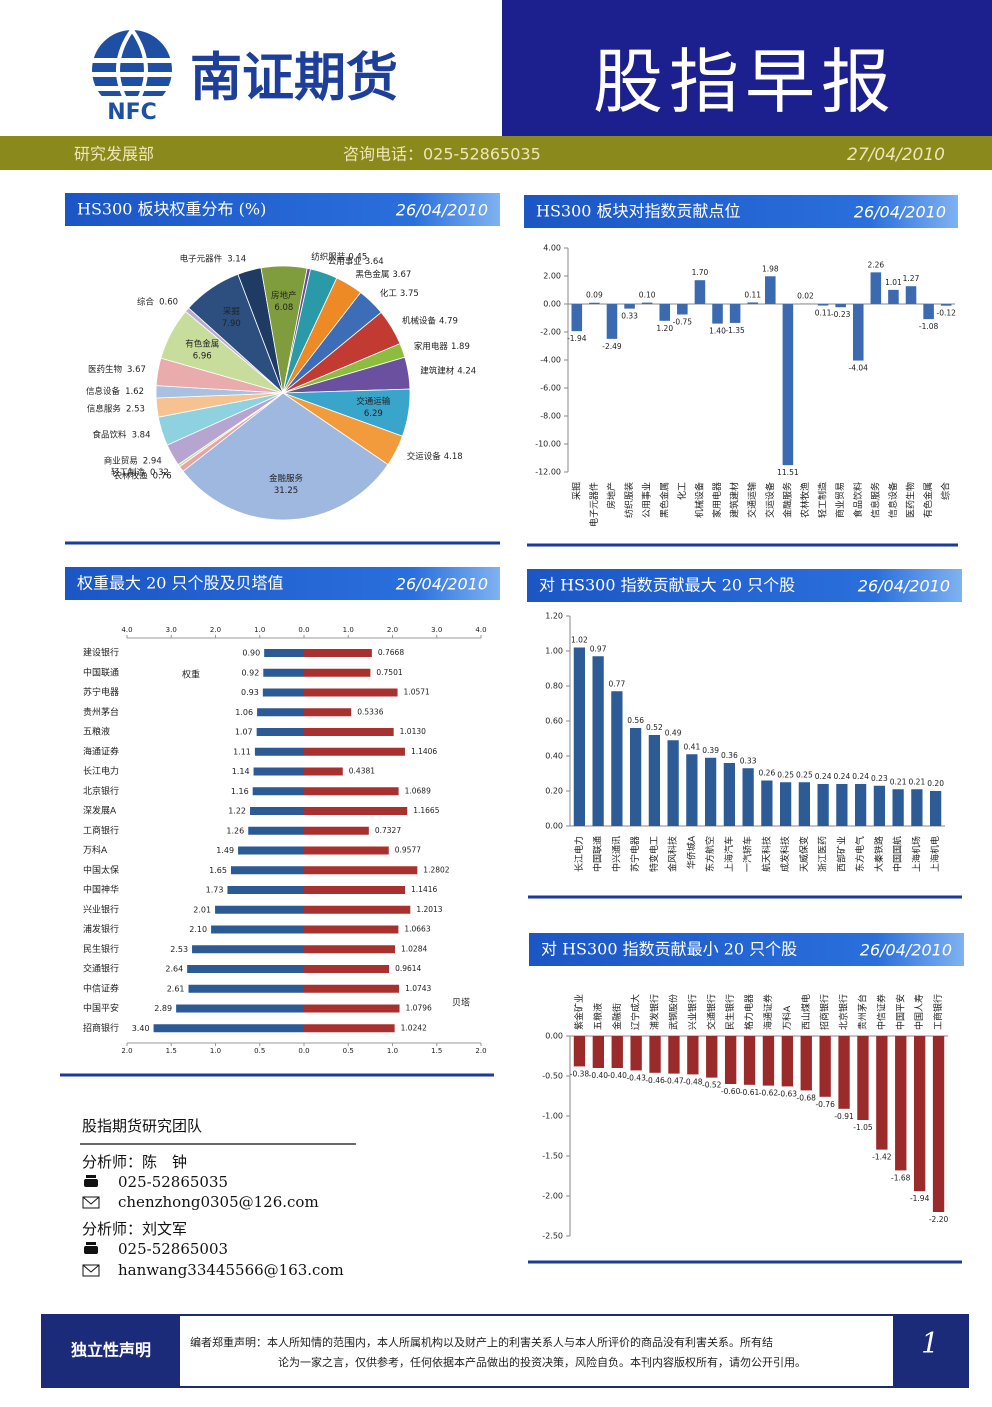 The height and width of the screenshot is (1407, 992). What do you see at coordinates (554, 721) in the screenshot?
I see `y-tick-label: 0.60` at bounding box center [554, 721].